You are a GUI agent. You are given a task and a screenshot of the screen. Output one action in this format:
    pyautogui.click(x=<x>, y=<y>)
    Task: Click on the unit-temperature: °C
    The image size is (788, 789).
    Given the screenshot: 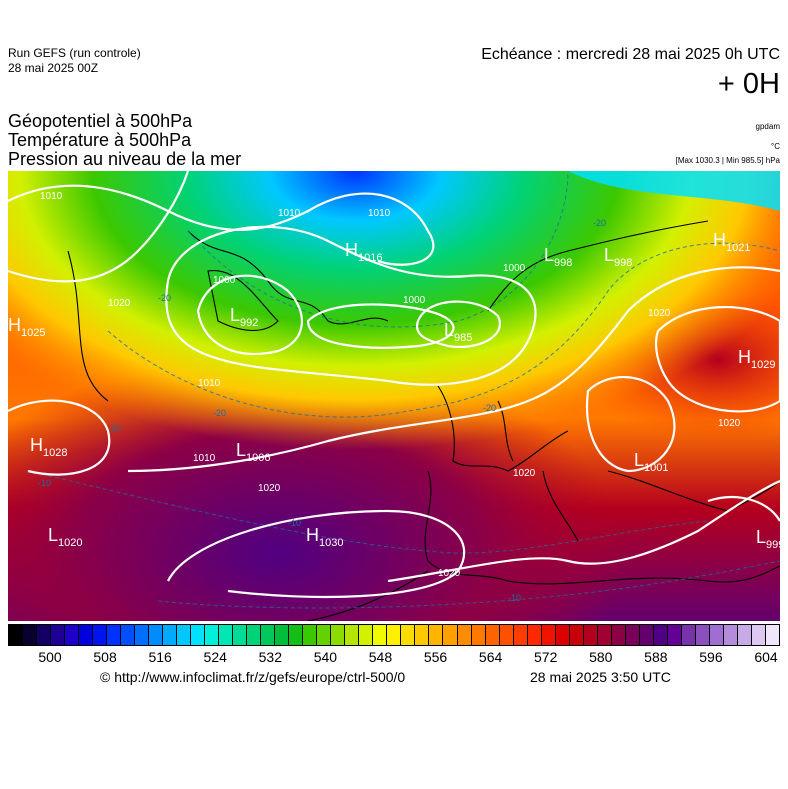 What is the action you would take?
    pyautogui.click(x=775, y=146)
    